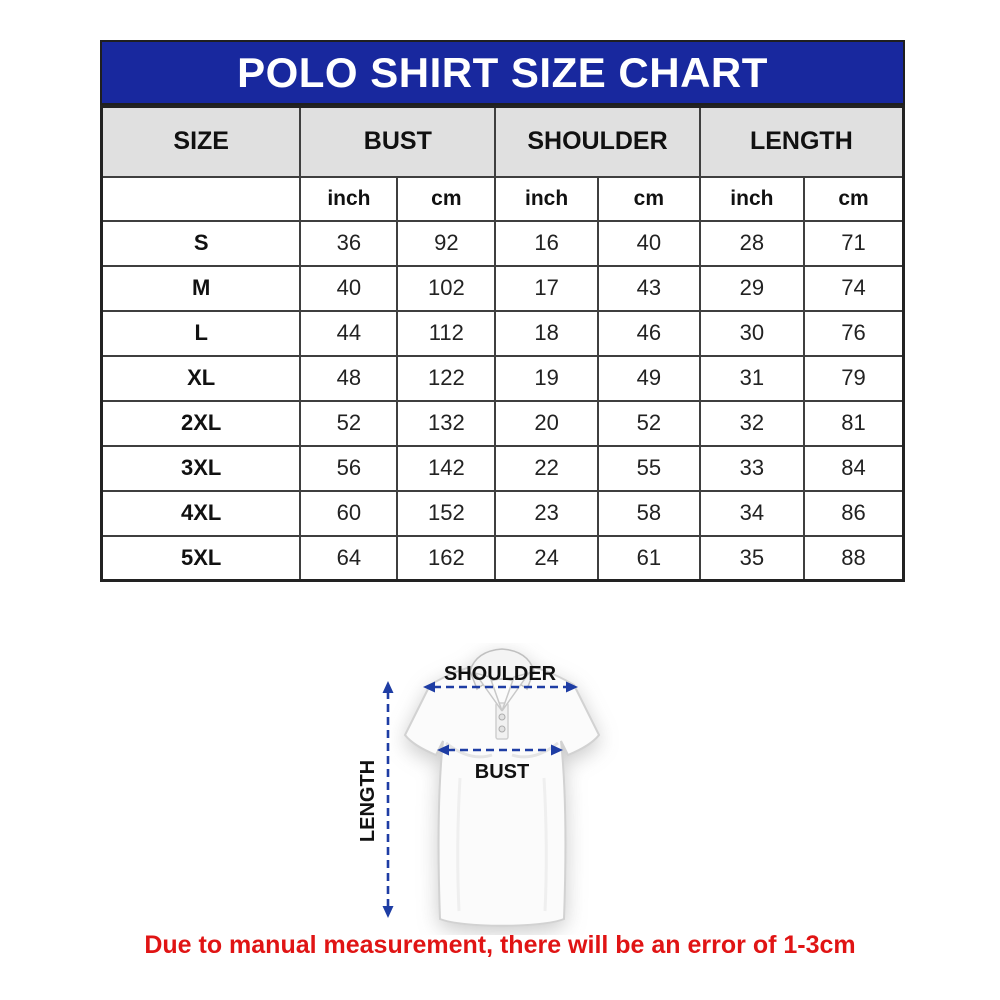 This screenshot has width=1000, height=1000. What do you see at coordinates (349, 288) in the screenshot?
I see `bust-inch-cell: 40` at bounding box center [349, 288].